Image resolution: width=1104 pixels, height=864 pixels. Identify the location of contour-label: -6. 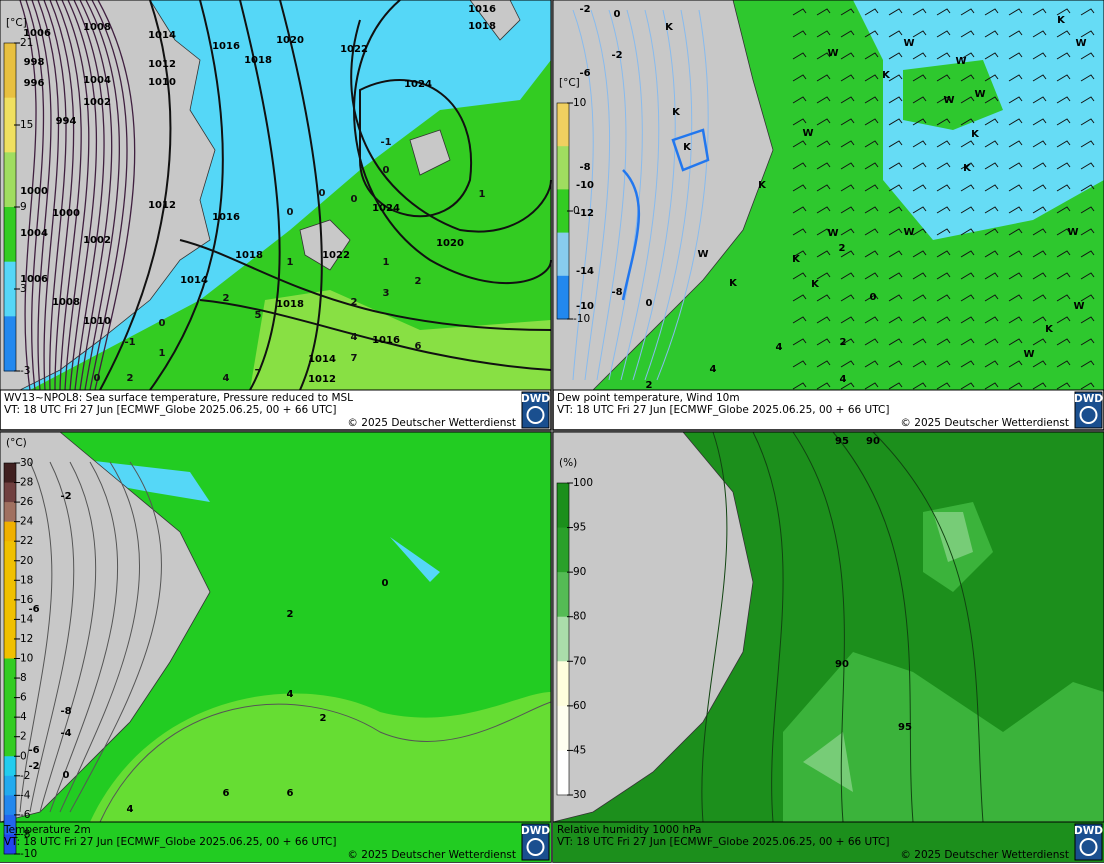
(33, 609).